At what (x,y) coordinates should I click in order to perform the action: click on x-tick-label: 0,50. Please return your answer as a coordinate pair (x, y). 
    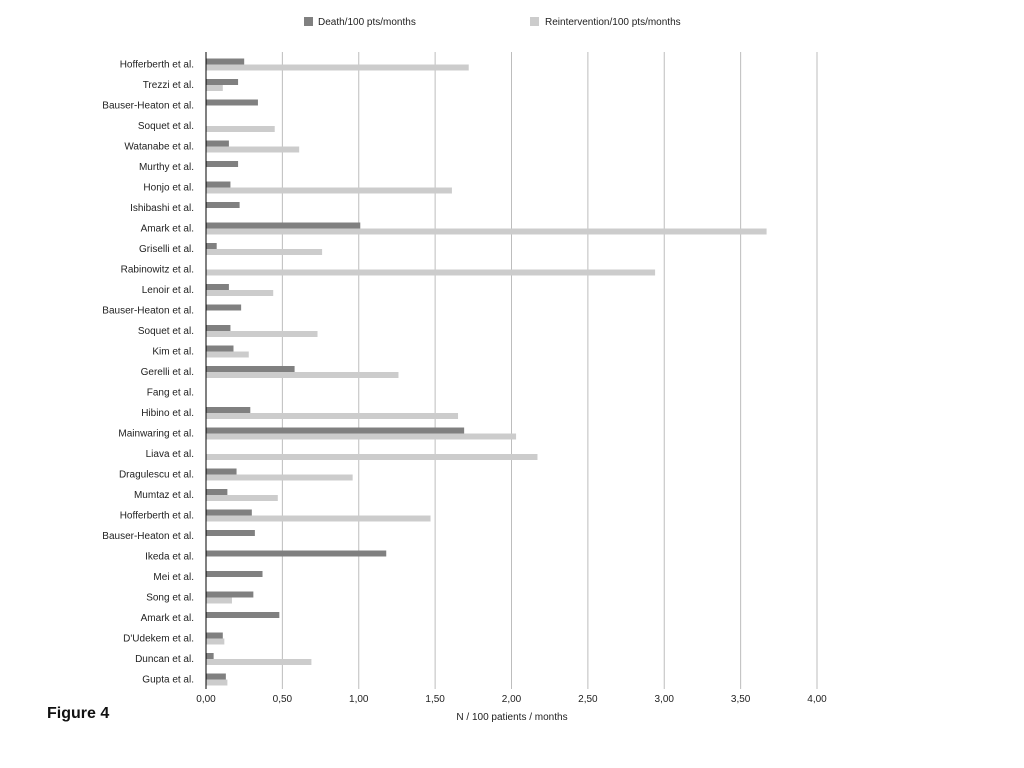
    Looking at the image, I should click on (283, 699).